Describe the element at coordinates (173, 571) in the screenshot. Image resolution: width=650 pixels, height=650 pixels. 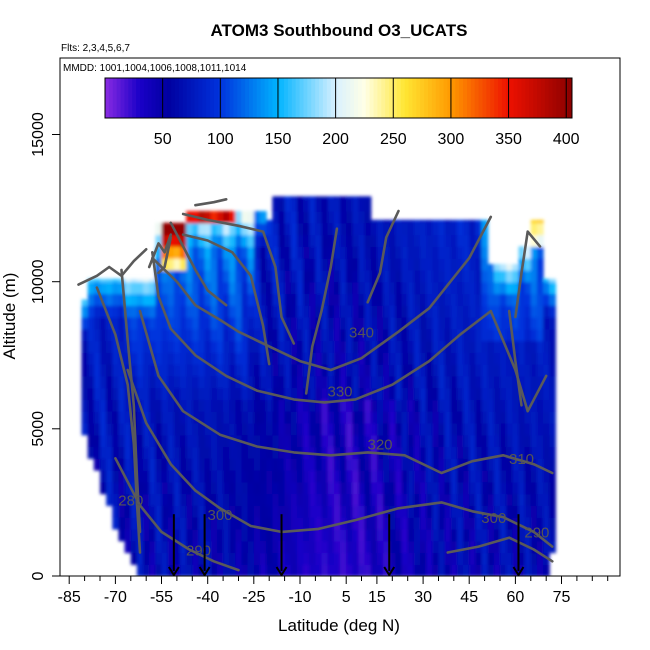
I see `flight-arrow-head` at that location.